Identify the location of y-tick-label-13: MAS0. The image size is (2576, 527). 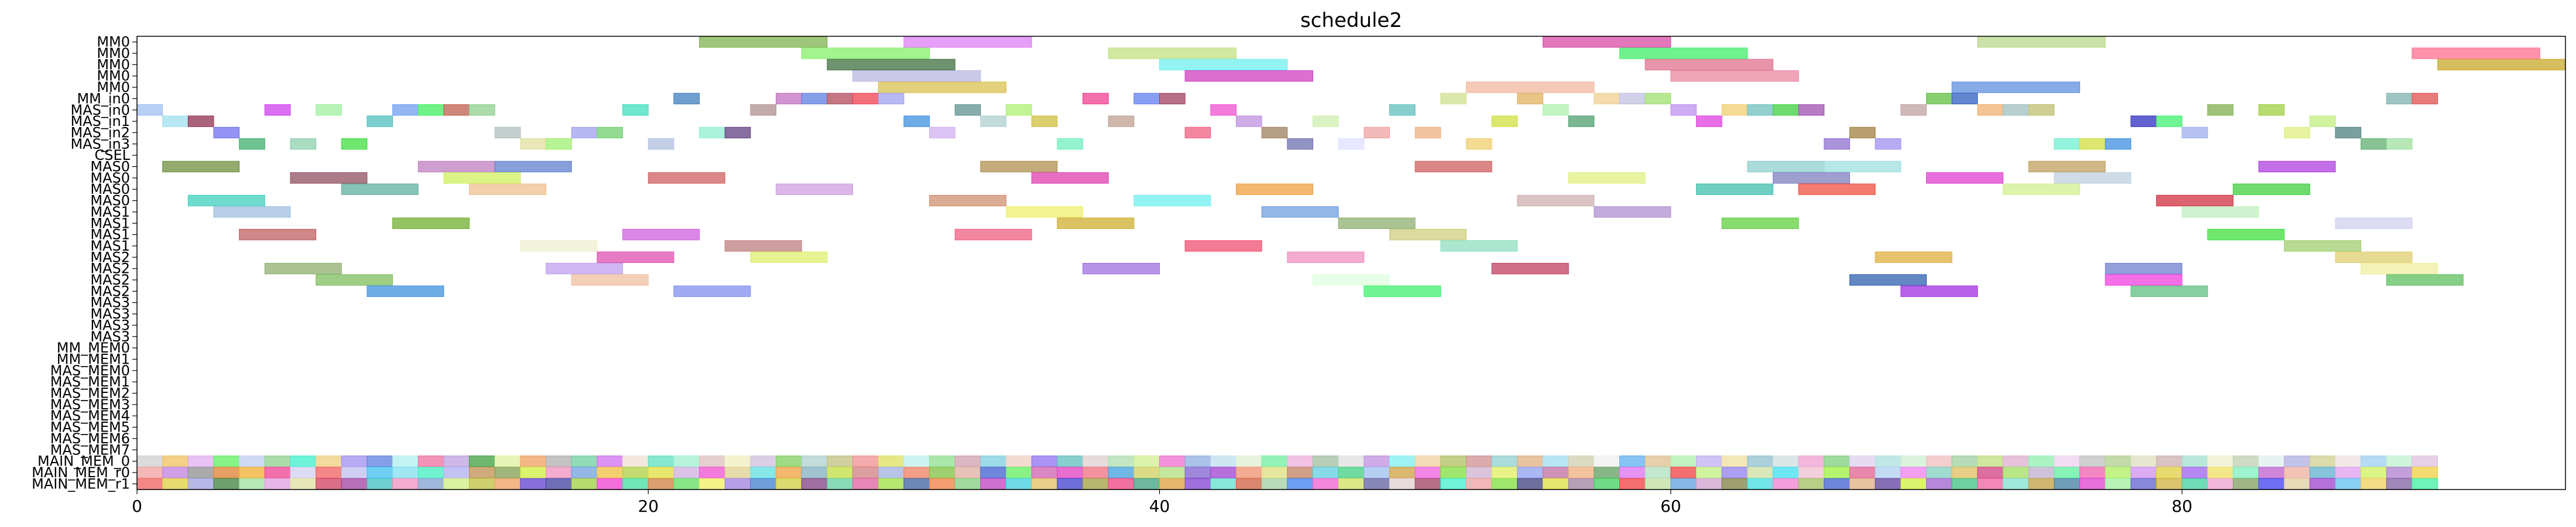
(110, 189).